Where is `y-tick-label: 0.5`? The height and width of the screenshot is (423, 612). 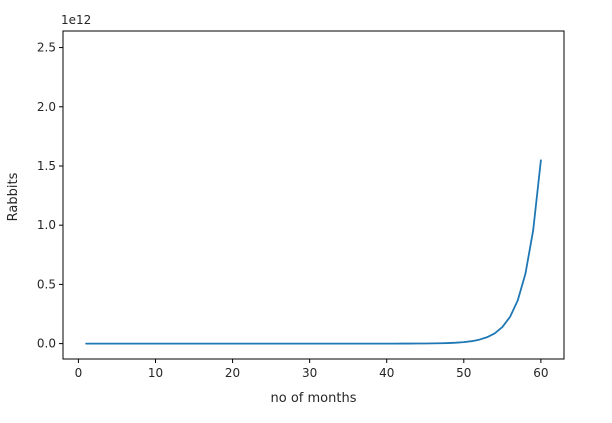
y-tick-label: 0.5 is located at coordinates (46, 284).